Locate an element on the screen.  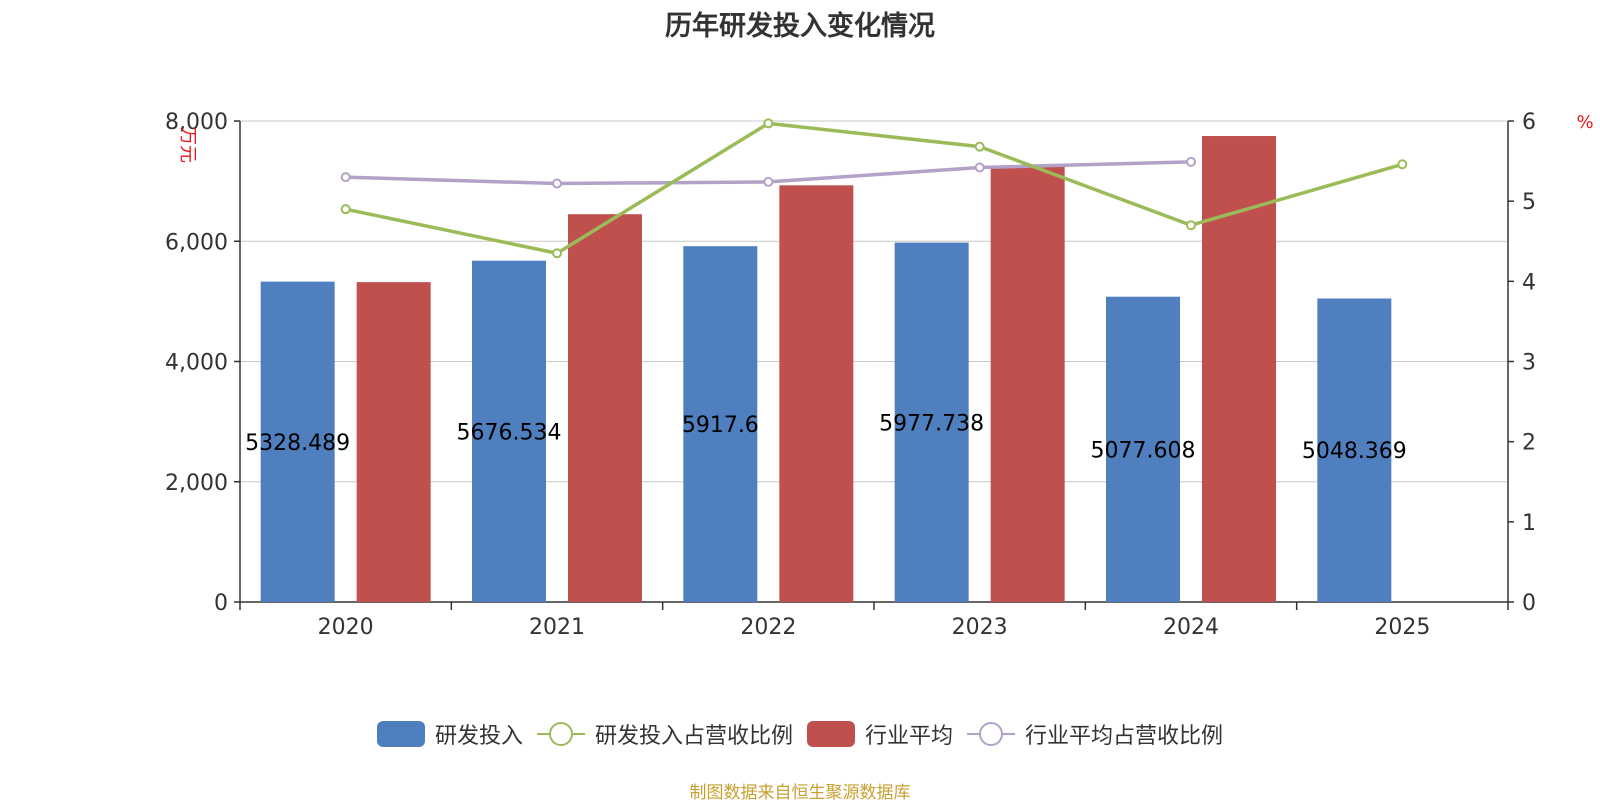
left-axis-tick-label: 4,000 is located at coordinates (196, 363).